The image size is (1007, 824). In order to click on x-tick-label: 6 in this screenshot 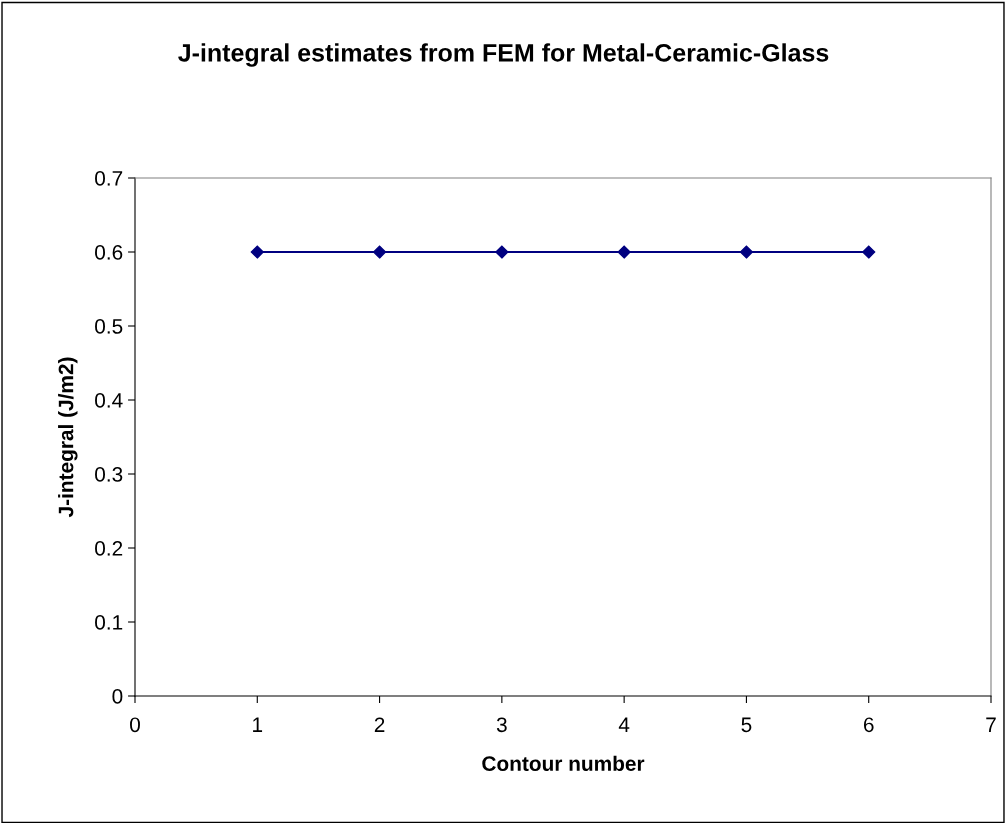, I will do `click(868, 725)`.